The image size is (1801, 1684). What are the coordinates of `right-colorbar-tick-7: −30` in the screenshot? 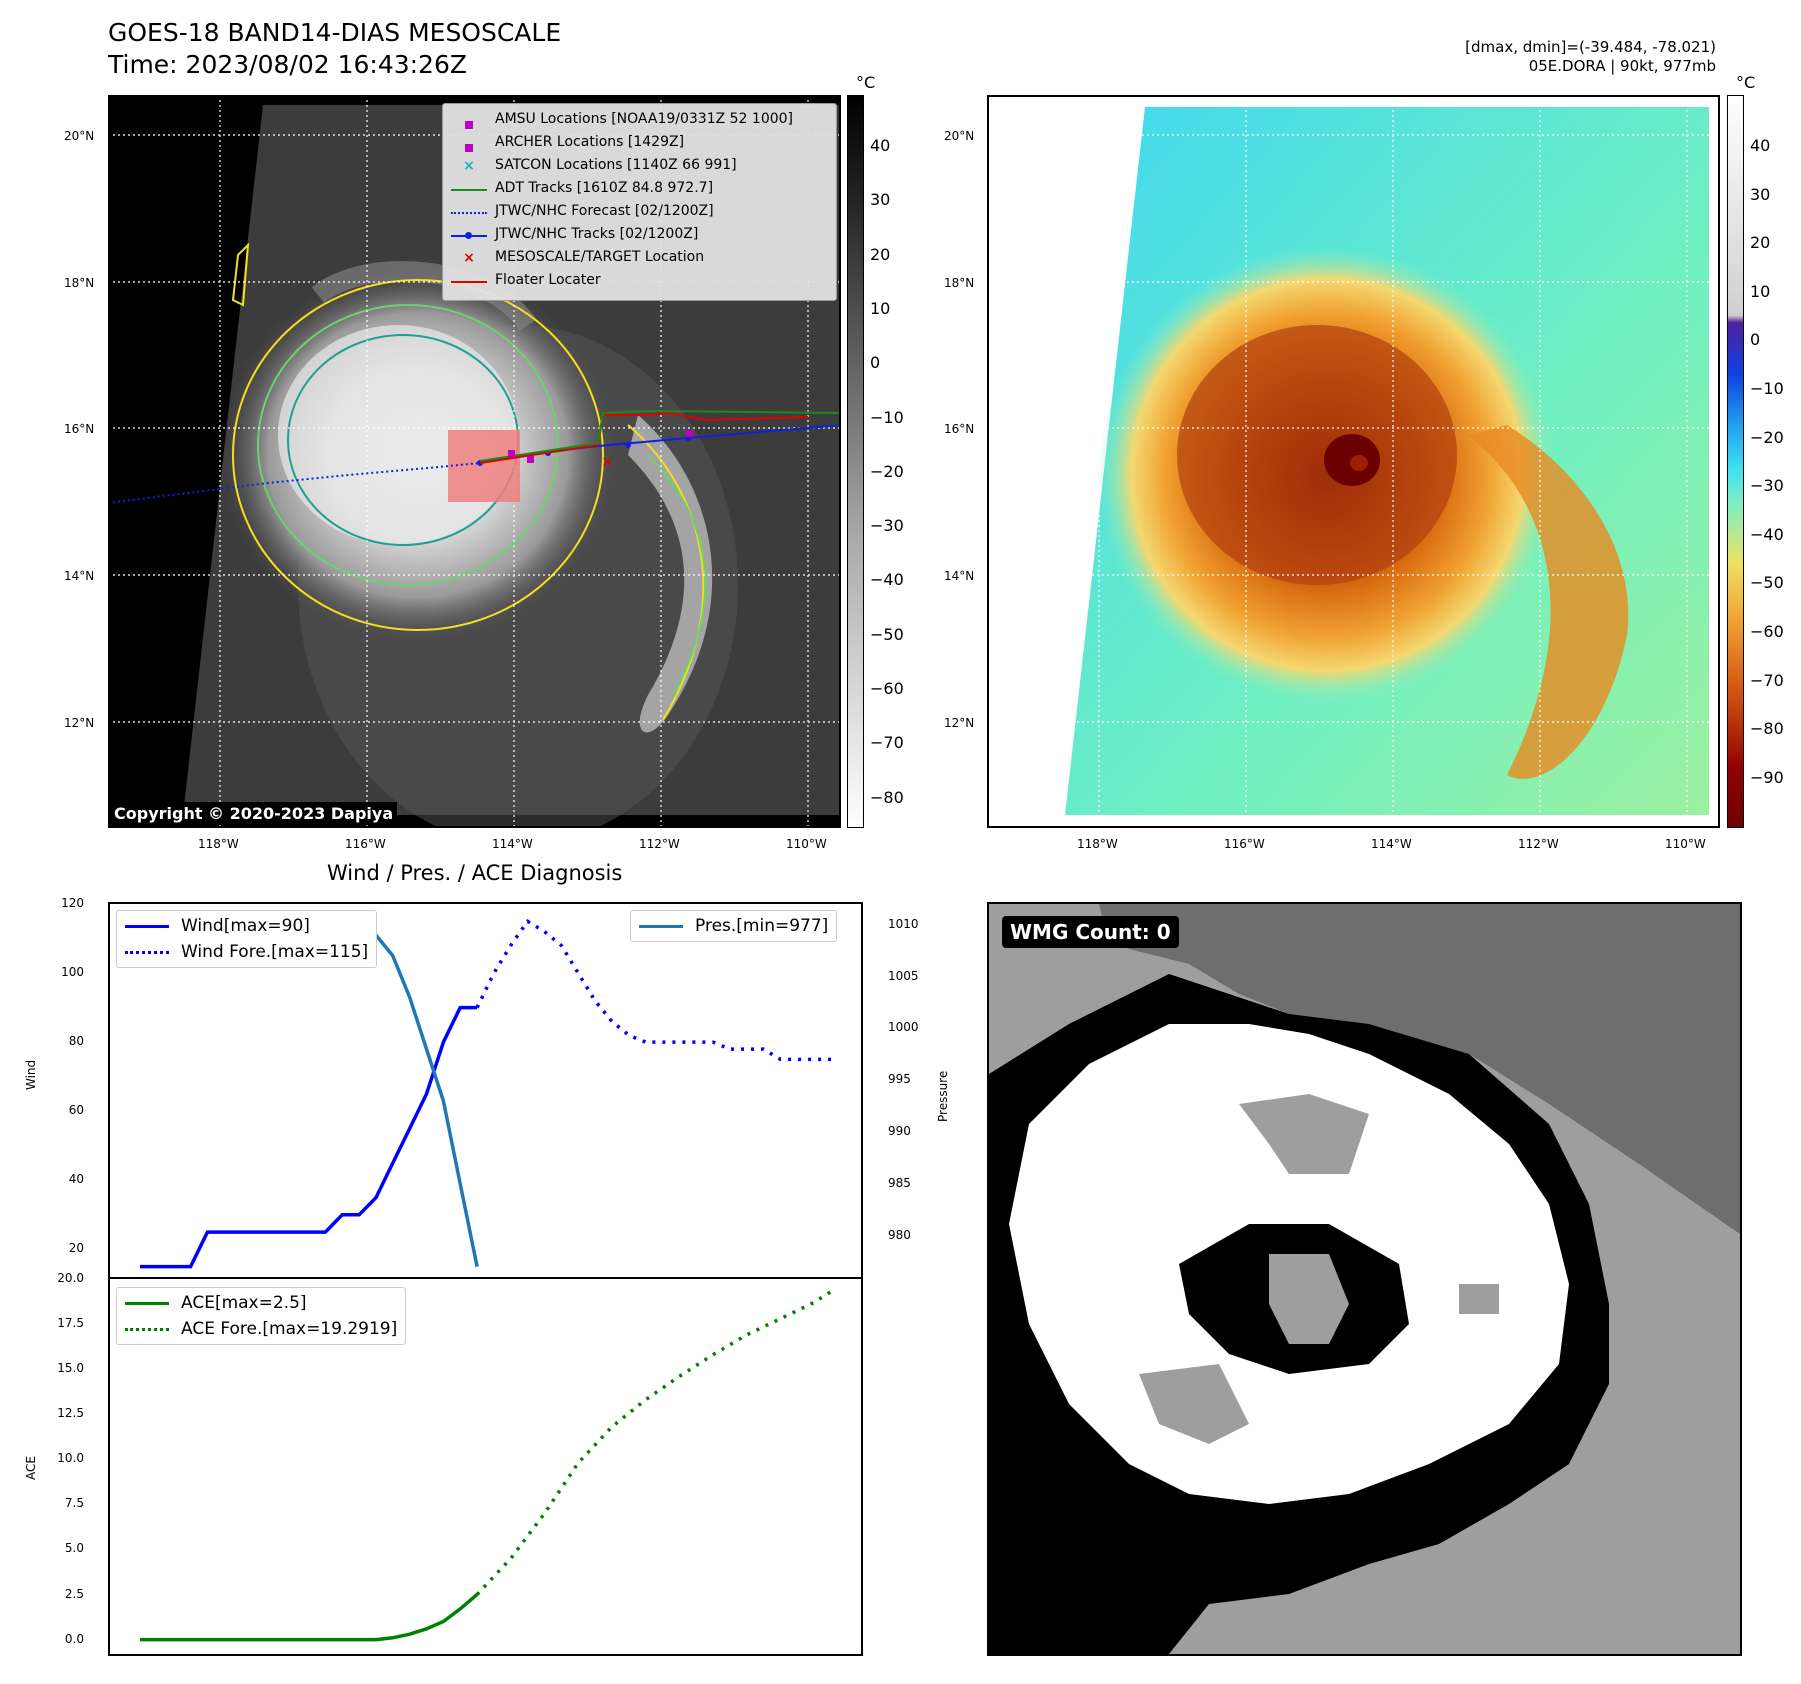 It's located at (1767, 486).